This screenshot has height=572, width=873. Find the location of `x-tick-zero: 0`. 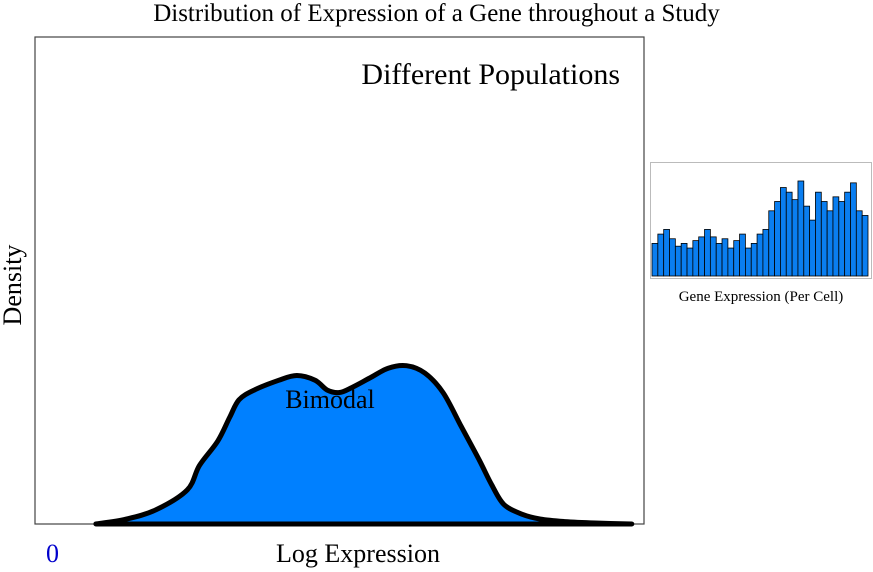

x-tick-zero: 0 is located at coordinates (52, 553).